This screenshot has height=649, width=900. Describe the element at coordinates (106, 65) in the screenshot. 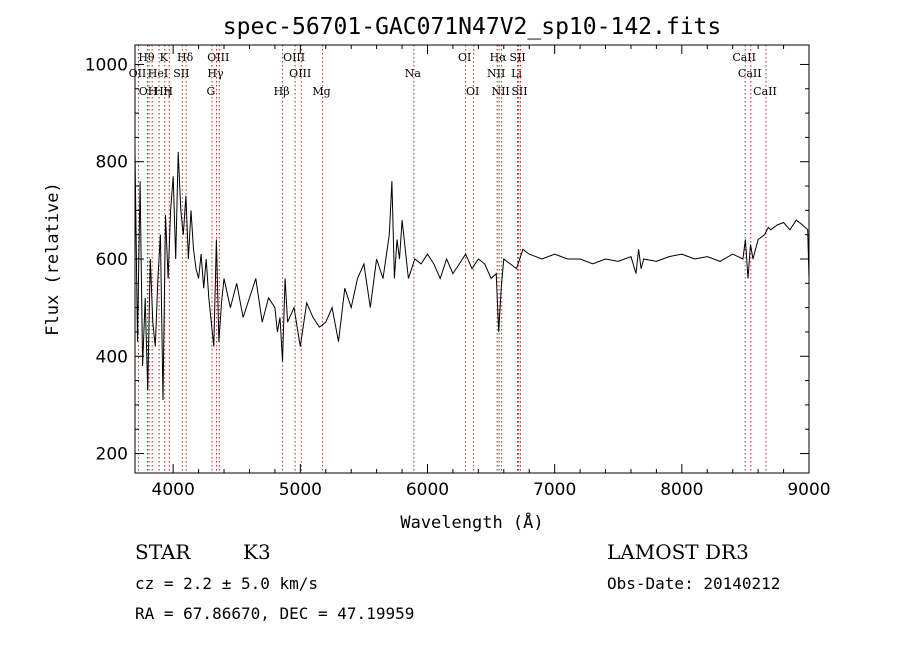

I see `y-tick-label: 1000` at that location.